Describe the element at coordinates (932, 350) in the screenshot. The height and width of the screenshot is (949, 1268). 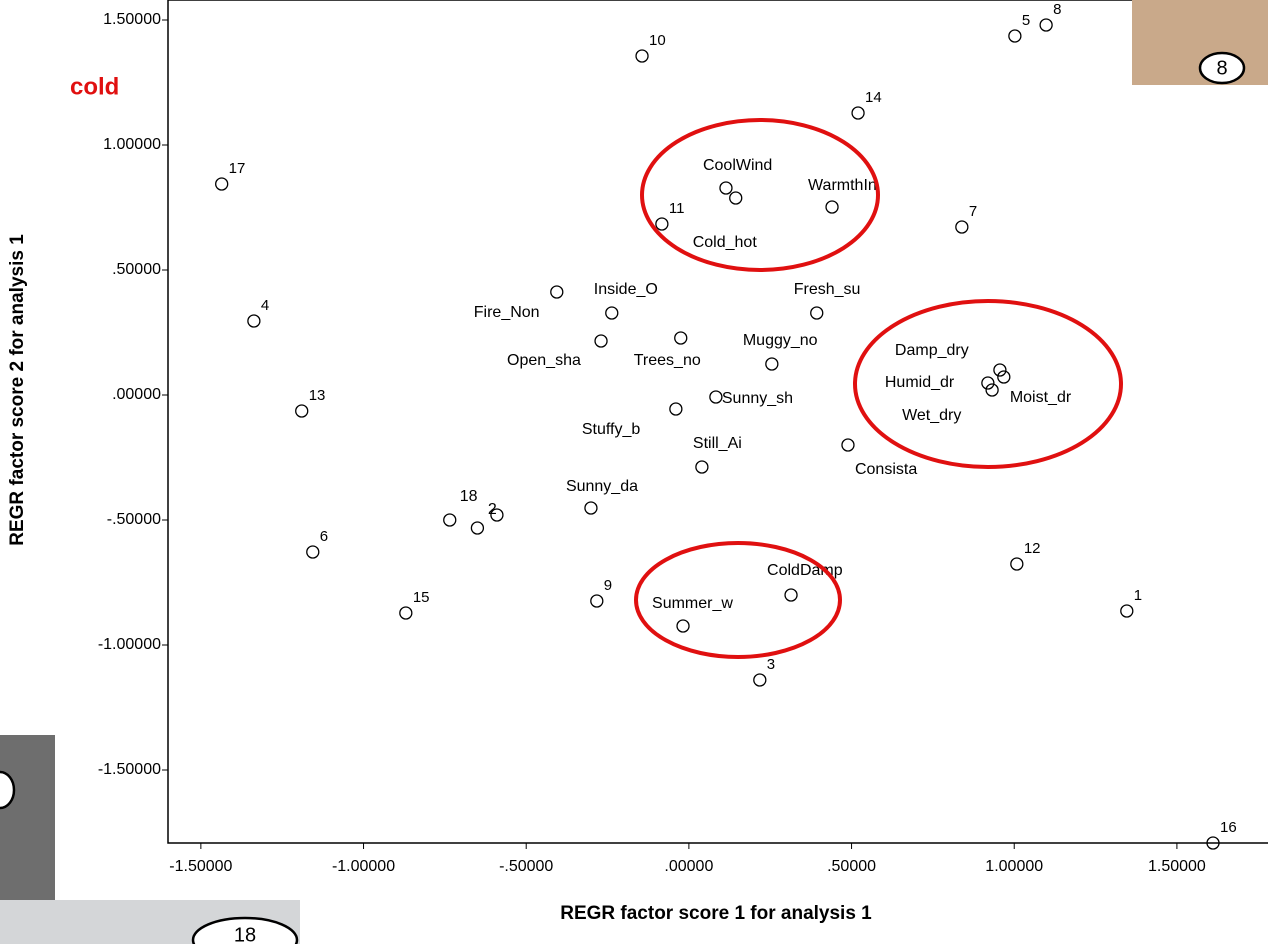
I see `point-label: Damp_dry` at that location.